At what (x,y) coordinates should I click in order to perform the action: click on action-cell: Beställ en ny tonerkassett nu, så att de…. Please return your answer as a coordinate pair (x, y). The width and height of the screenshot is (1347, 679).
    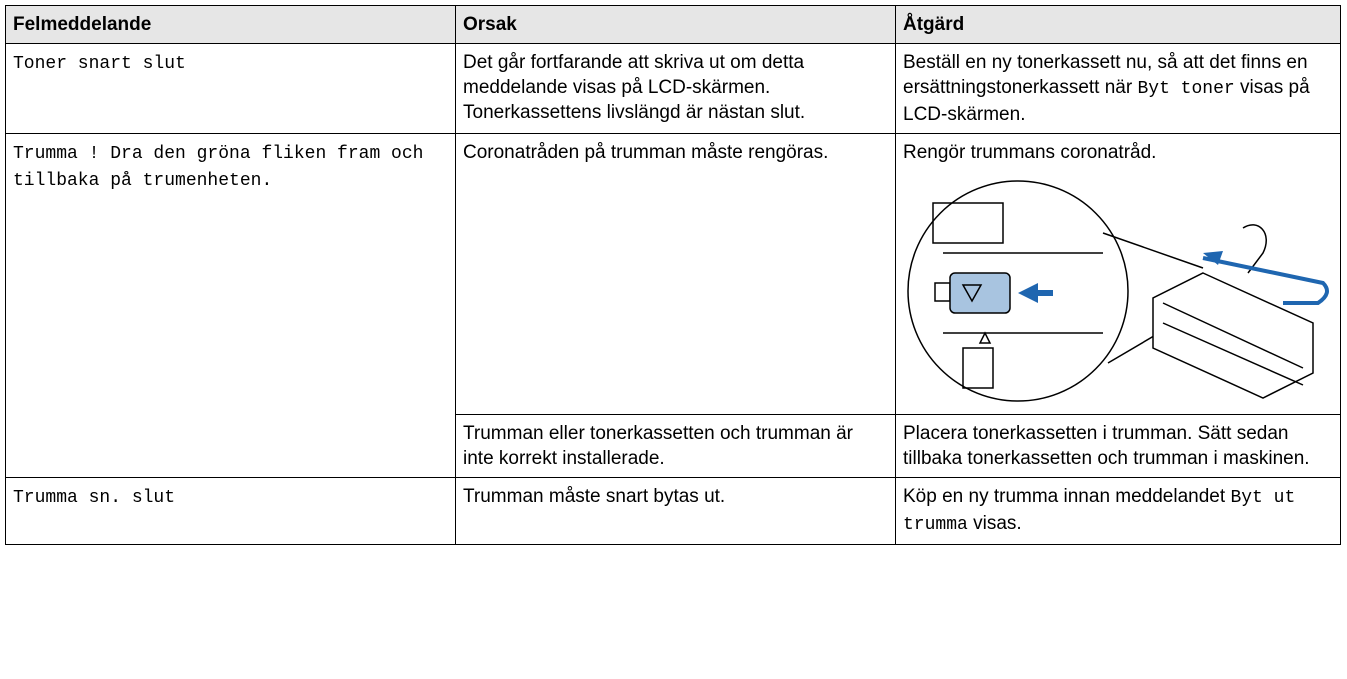
    Looking at the image, I should click on (1118, 88).